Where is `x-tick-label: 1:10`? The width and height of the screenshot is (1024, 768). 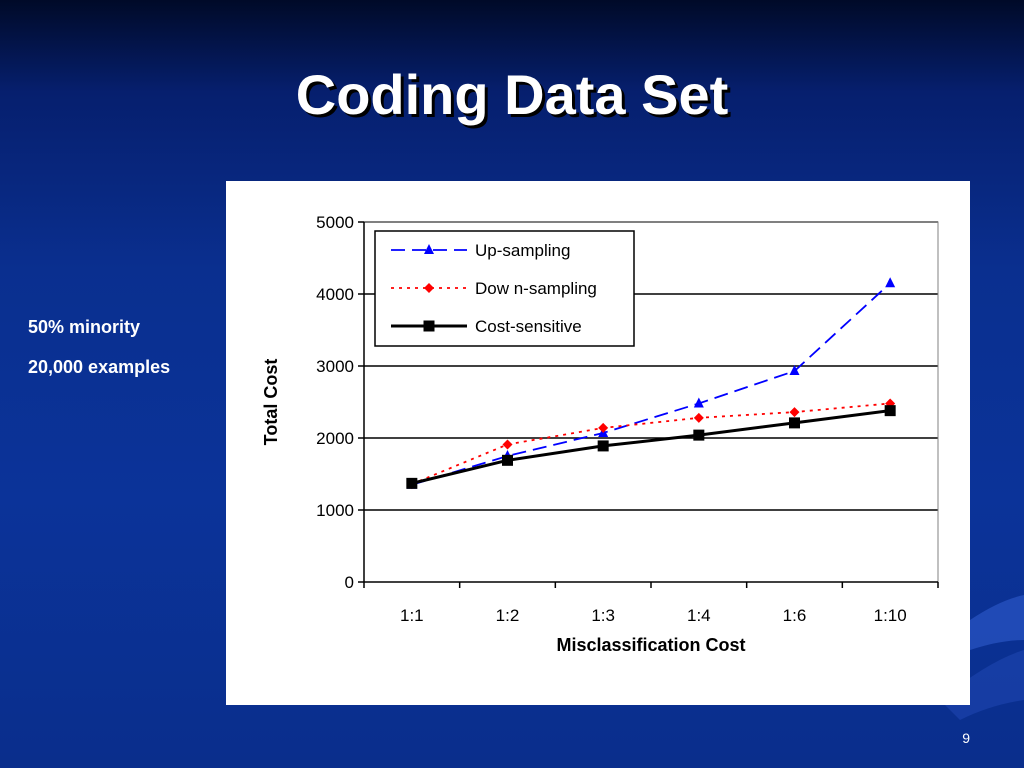 x-tick-label: 1:10 is located at coordinates (890, 615).